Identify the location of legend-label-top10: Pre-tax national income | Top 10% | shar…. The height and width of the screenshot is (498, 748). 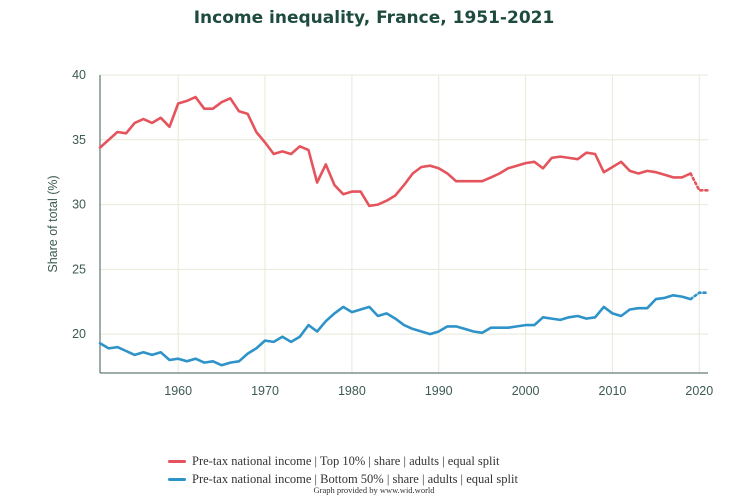
(346, 460).